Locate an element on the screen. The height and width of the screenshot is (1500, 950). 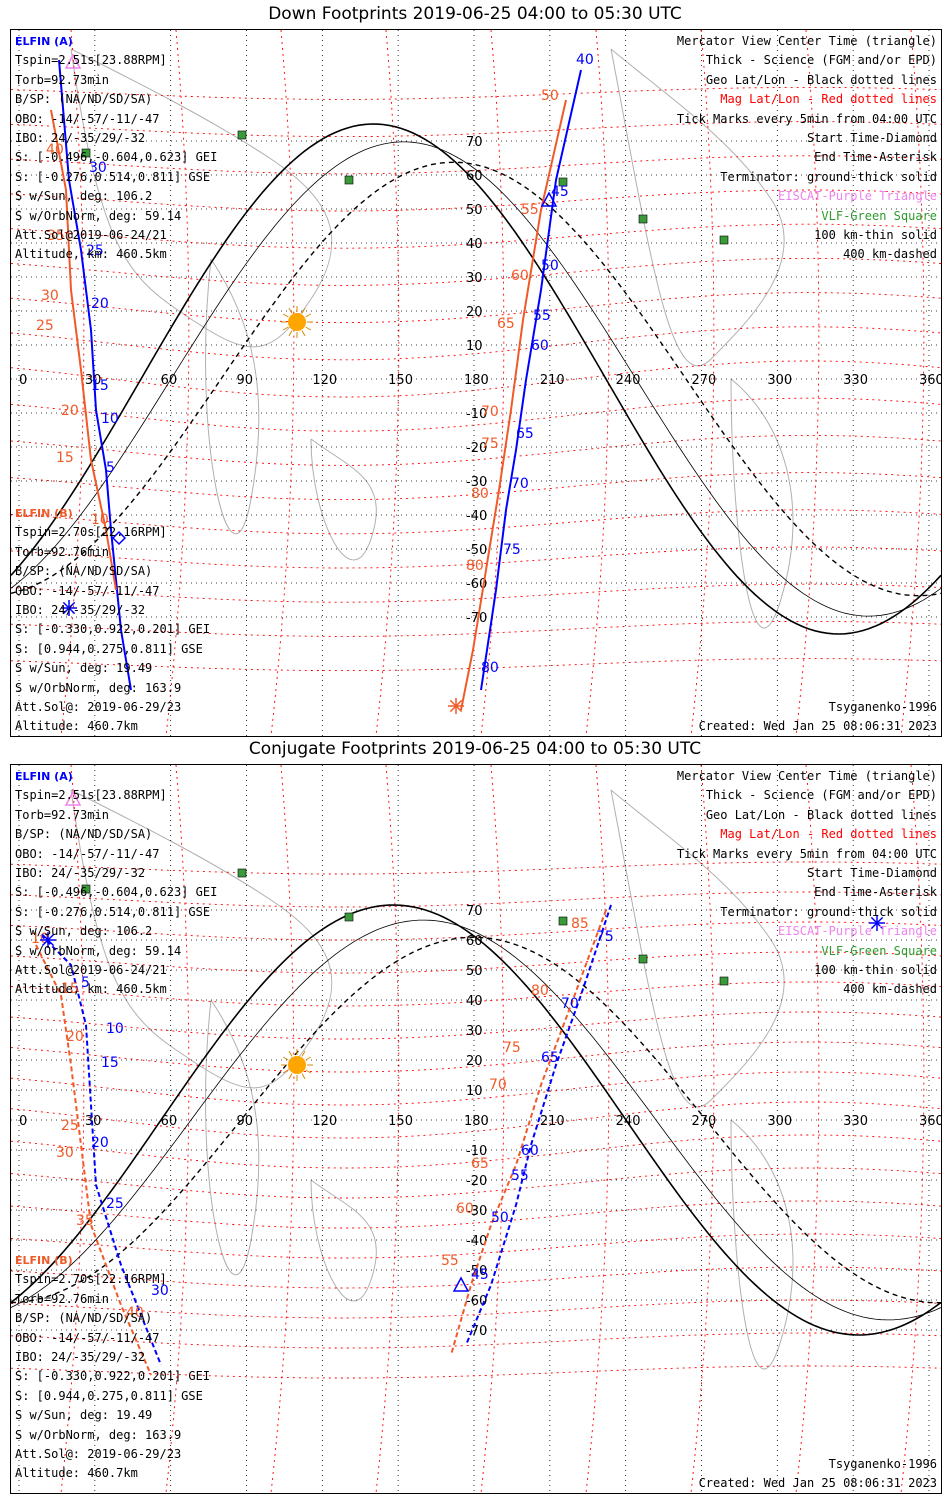
track-tick-label: 30 is located at coordinates (50, 296).